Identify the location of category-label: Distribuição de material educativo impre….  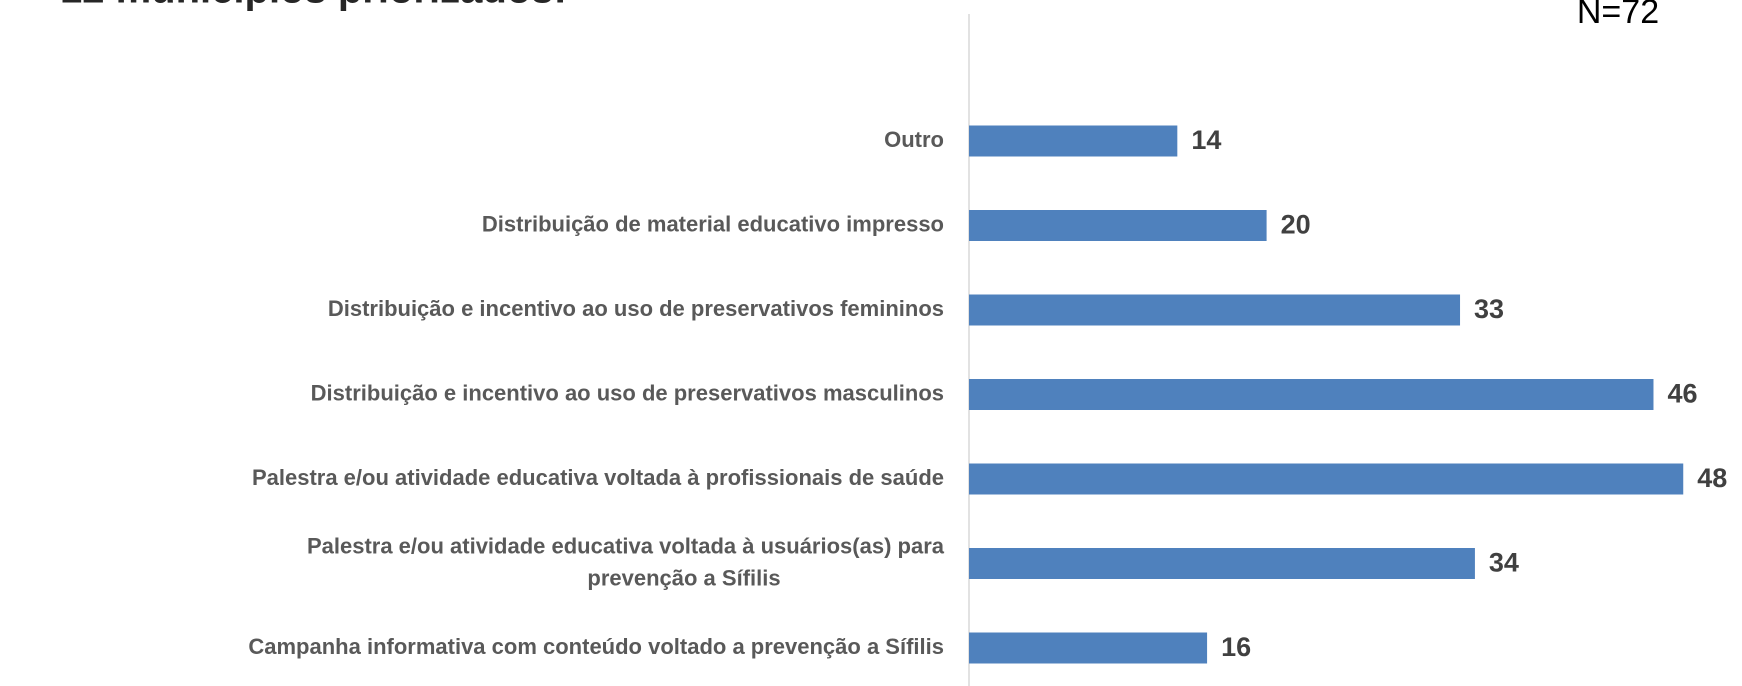
(713, 223).